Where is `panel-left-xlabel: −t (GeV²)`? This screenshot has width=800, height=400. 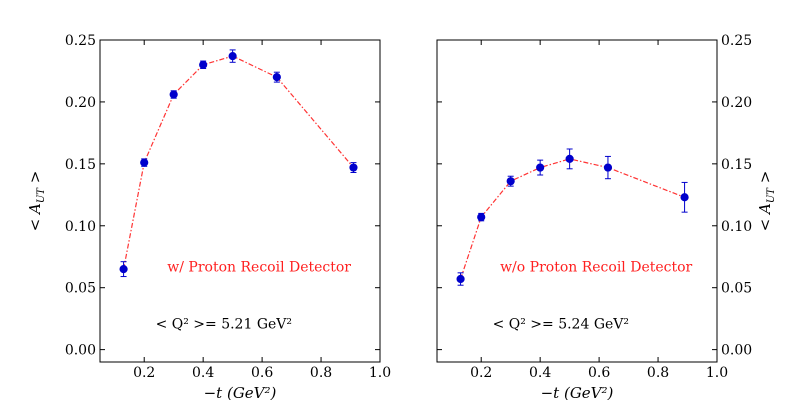 panel-left-xlabel: −t (GeV²) is located at coordinates (240, 392).